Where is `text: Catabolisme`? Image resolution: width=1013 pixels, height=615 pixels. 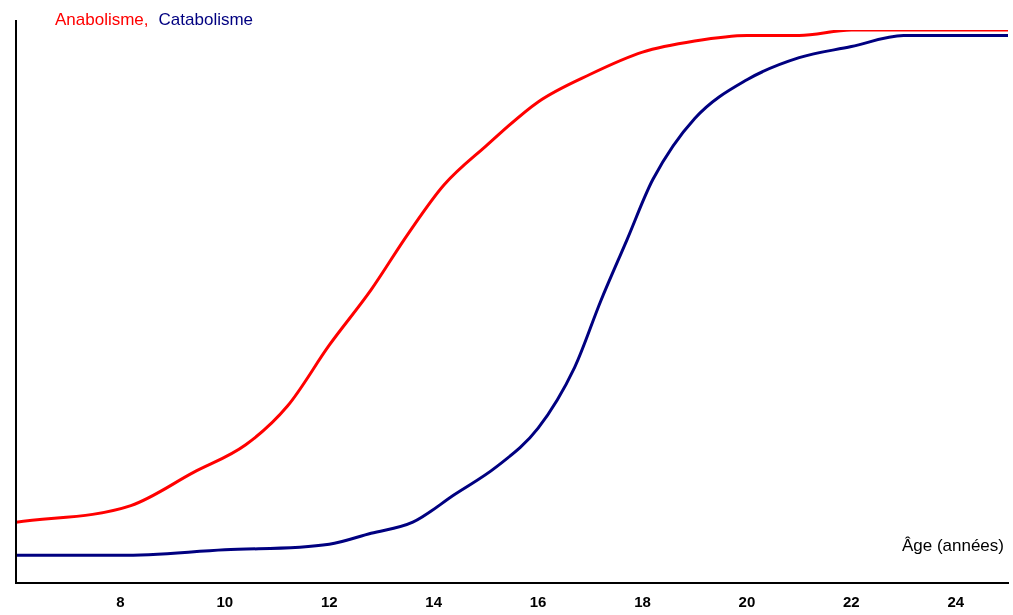
text: Catabolisme is located at coordinates (206, 20).